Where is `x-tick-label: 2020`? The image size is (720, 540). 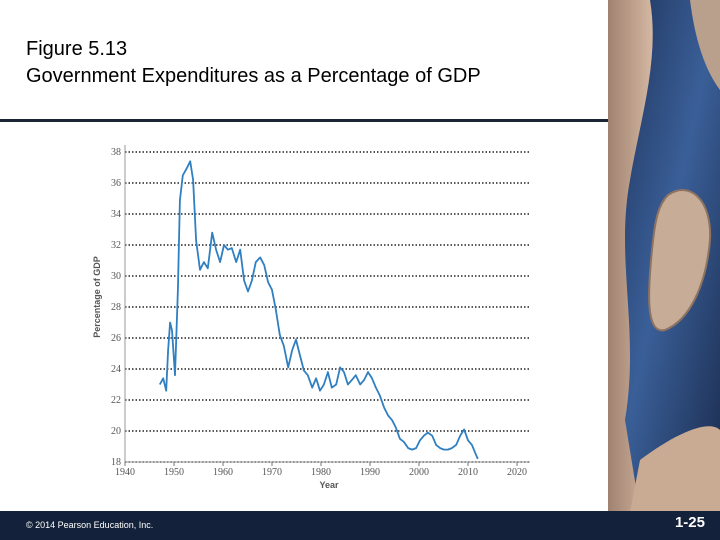
x-tick-label: 2020 is located at coordinates (517, 472).